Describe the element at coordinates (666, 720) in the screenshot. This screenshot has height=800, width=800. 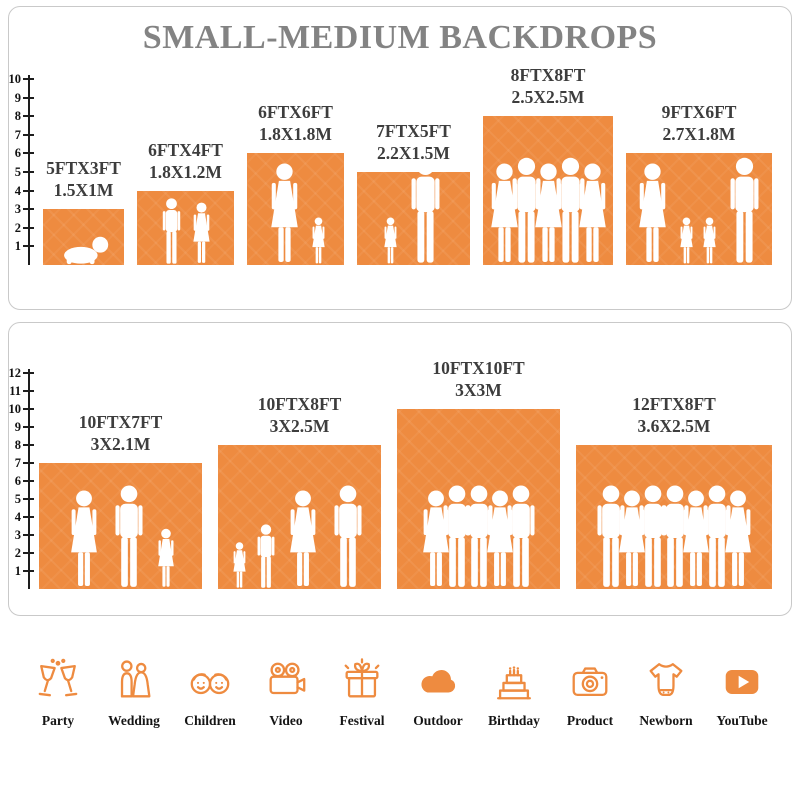
I see `category-label: Newborn` at that location.